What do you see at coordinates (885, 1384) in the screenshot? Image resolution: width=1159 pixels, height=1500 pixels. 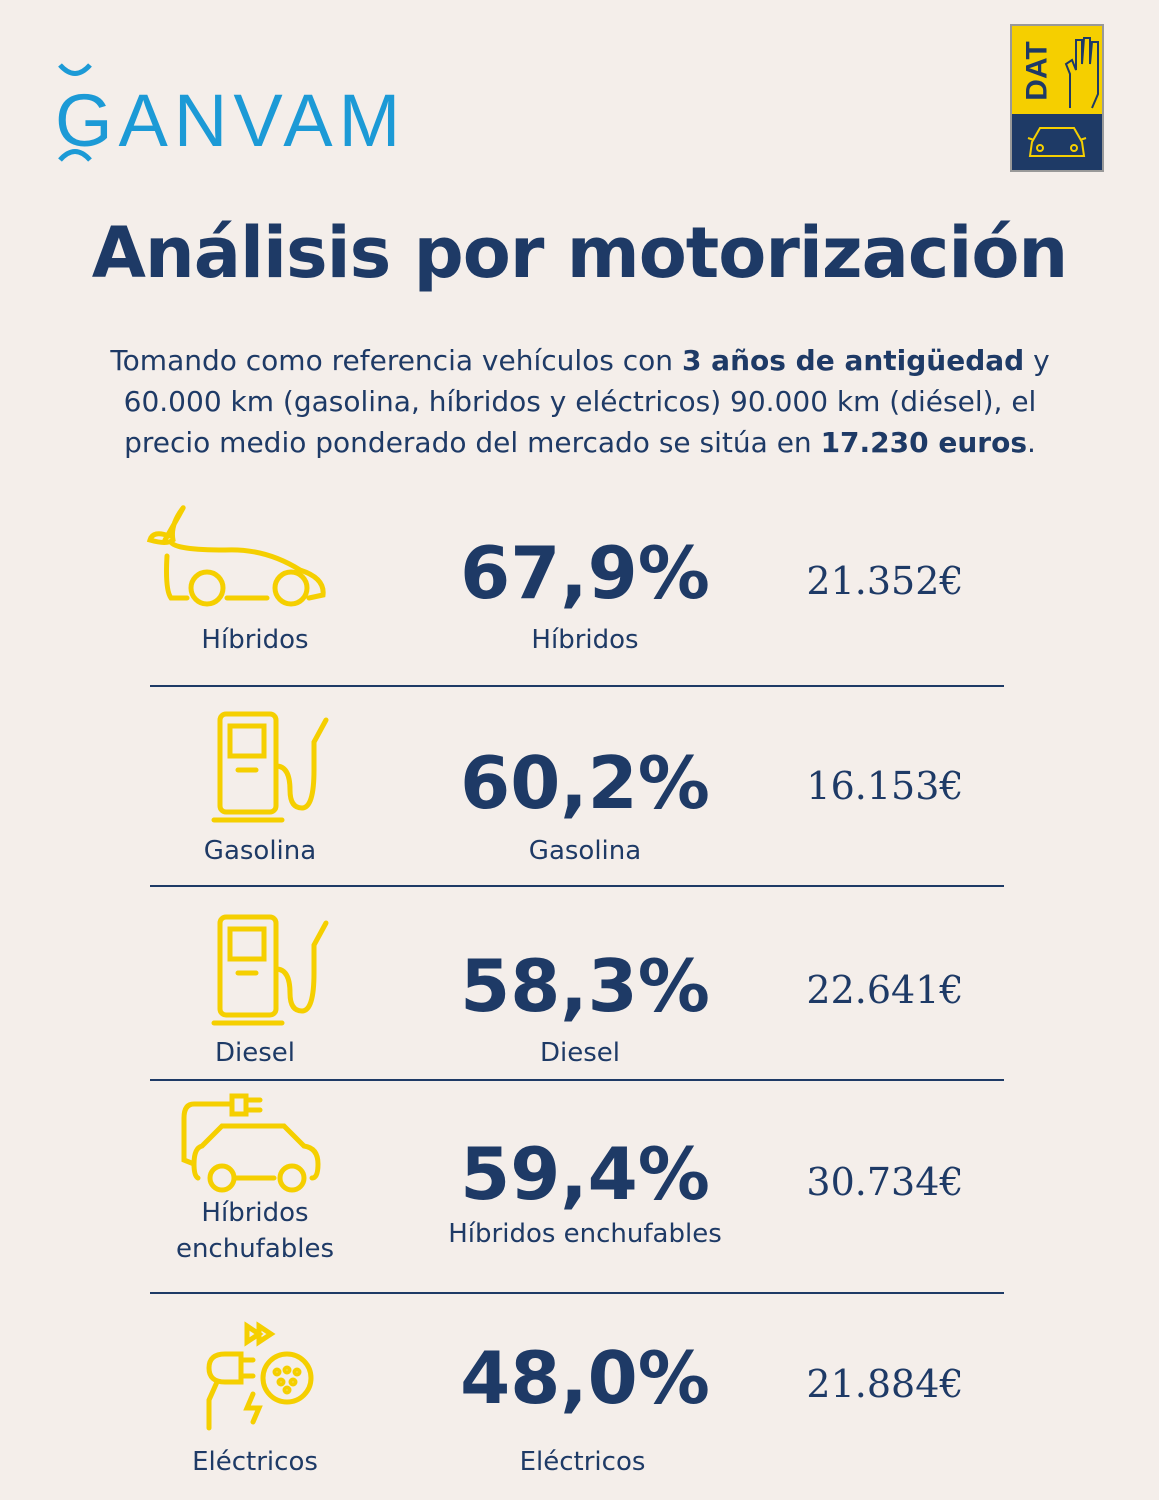 I see `price-value: 21.884€` at bounding box center [885, 1384].